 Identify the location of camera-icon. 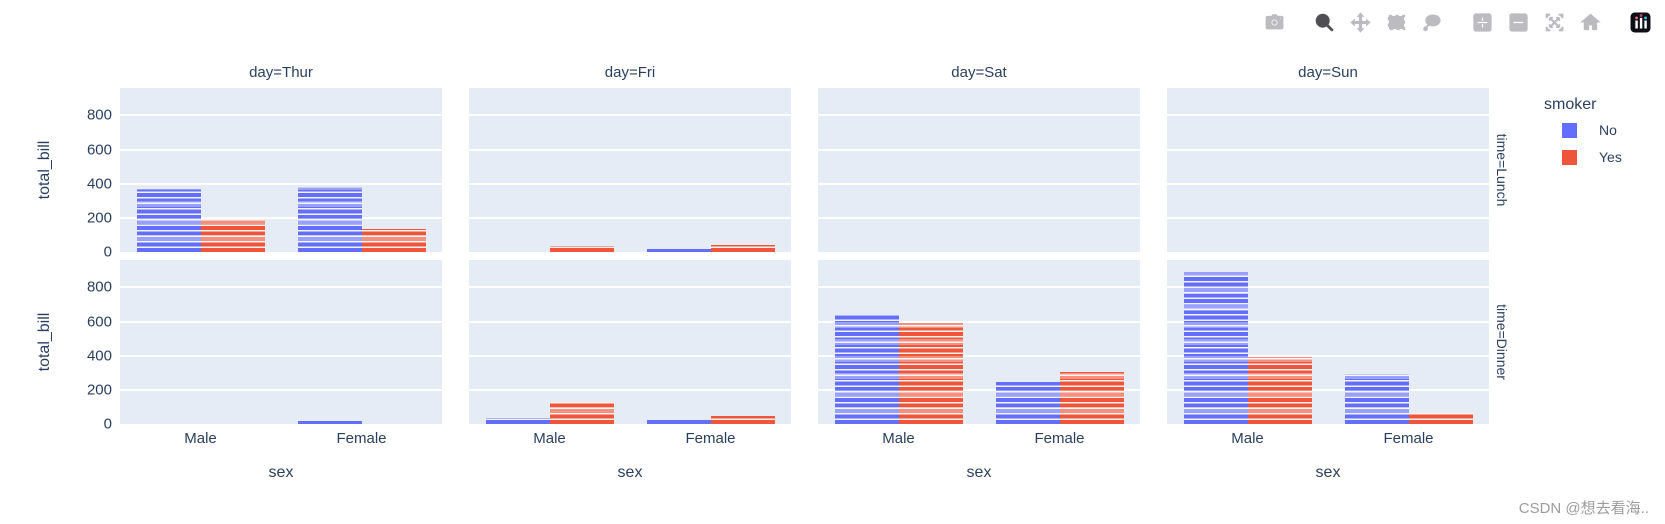
(1274, 22).